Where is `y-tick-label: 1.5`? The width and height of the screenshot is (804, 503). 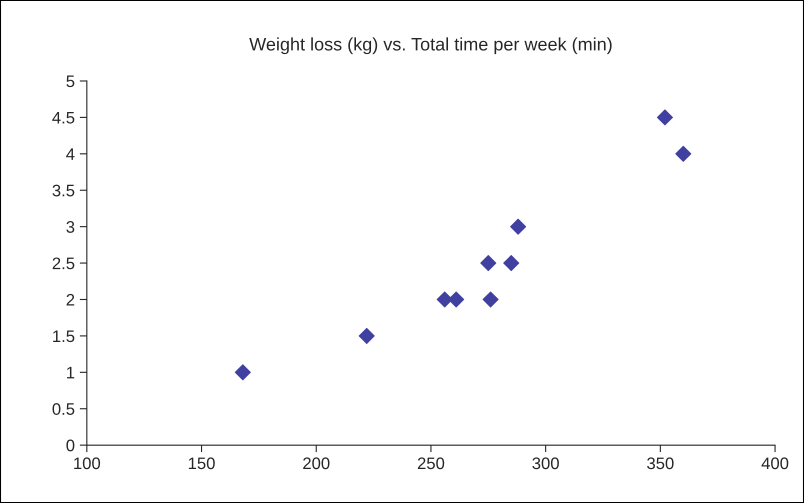 y-tick-label: 1.5 is located at coordinates (63, 336).